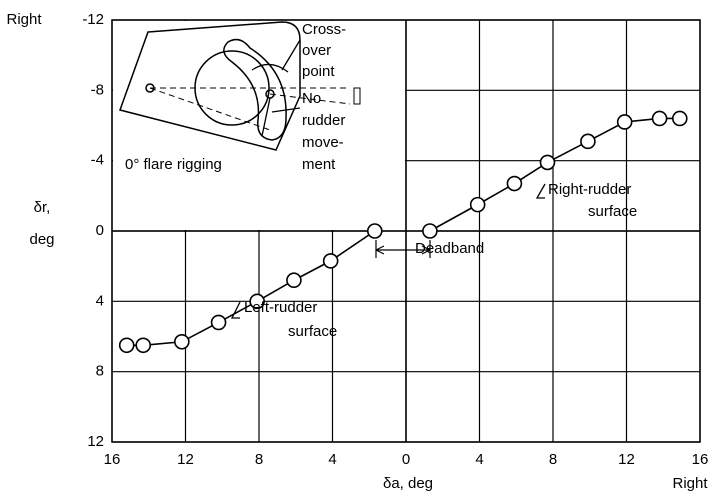 The image size is (713, 502). I want to click on annotation: over, so click(316, 50).